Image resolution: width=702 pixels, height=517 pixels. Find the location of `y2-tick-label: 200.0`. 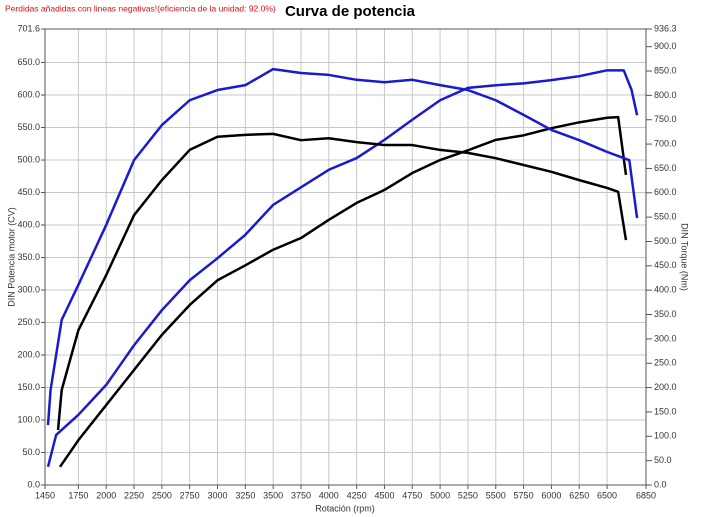

y2-tick-label: 200.0 is located at coordinates (665, 387).